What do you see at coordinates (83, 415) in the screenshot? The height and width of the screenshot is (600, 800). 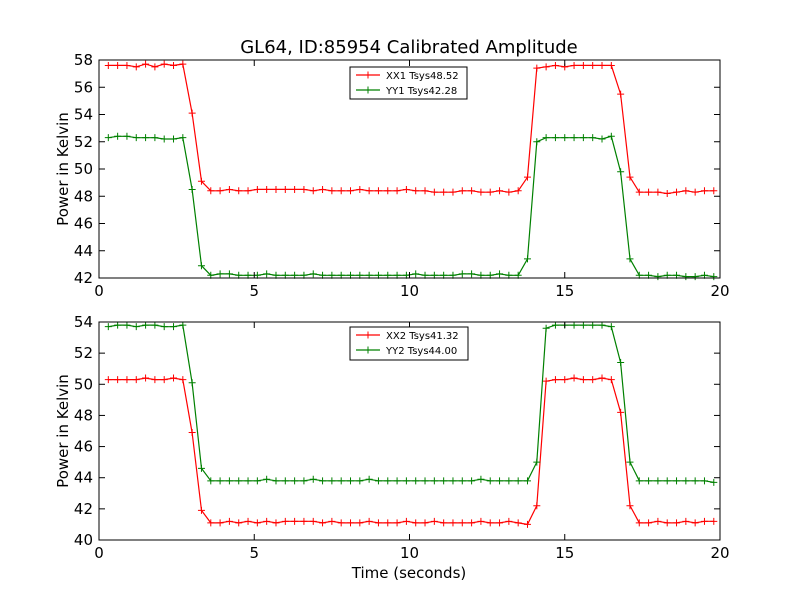 I see `y-tick-label: 48` at bounding box center [83, 415].